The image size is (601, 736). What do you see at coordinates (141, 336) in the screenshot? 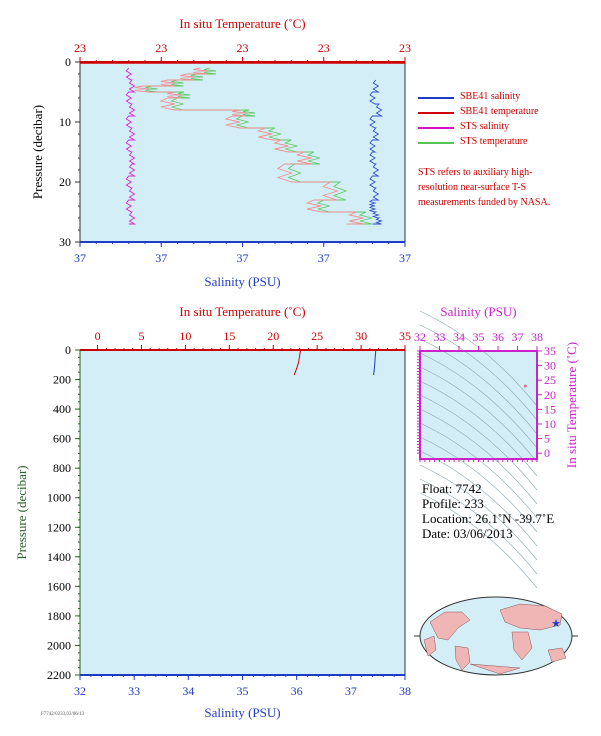
I see `bottom-temperature-tick-label: 5` at bounding box center [141, 336].